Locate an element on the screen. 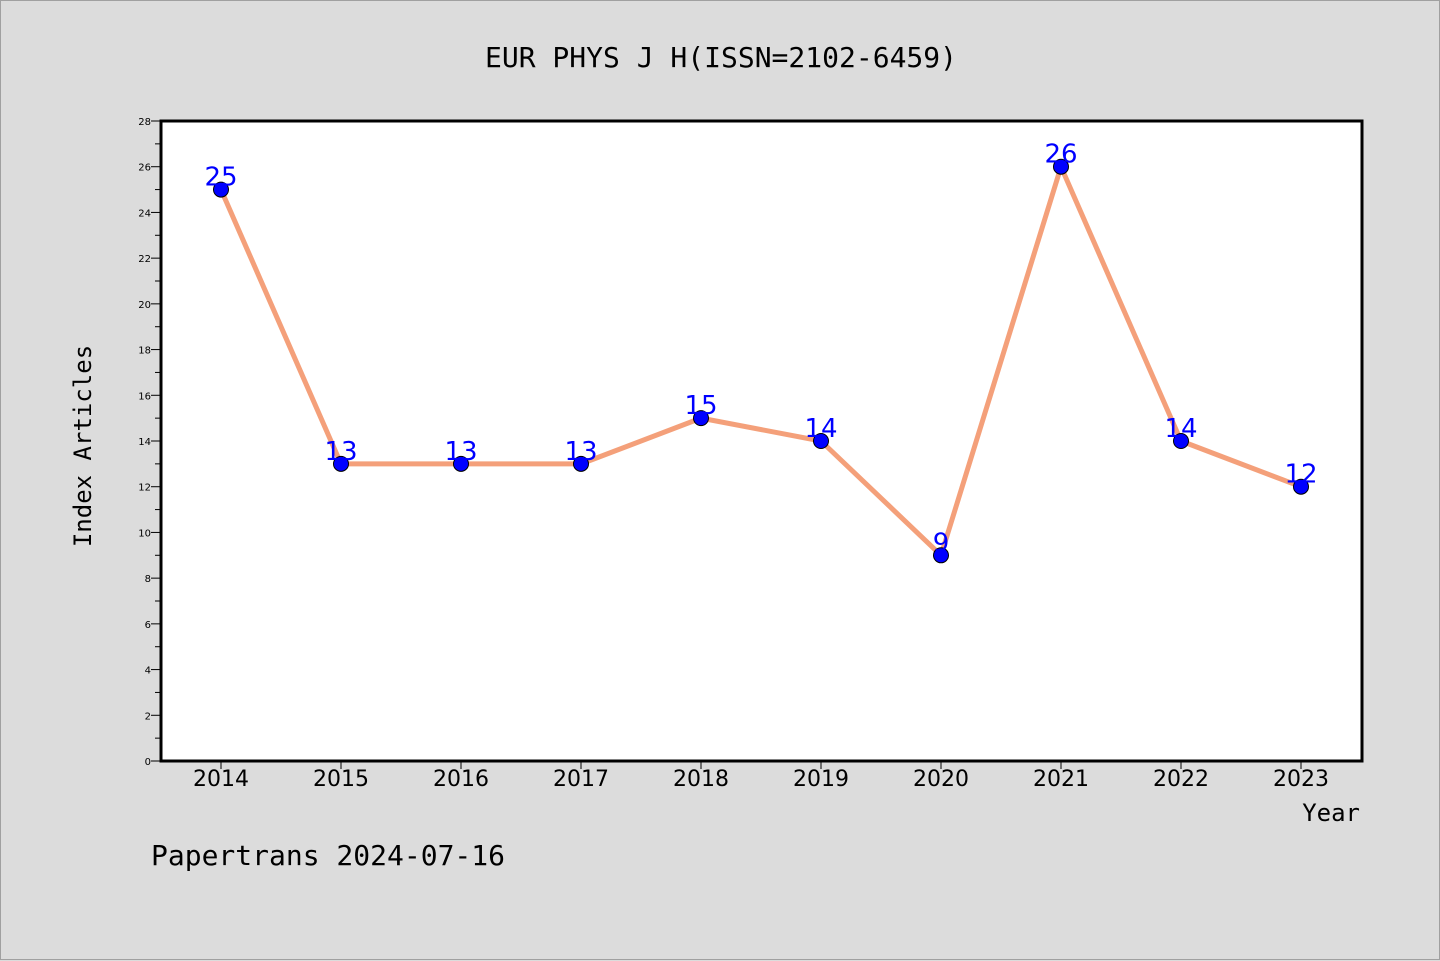 The image size is (1440, 961). y-tick-label: 6 is located at coordinates (148, 625).